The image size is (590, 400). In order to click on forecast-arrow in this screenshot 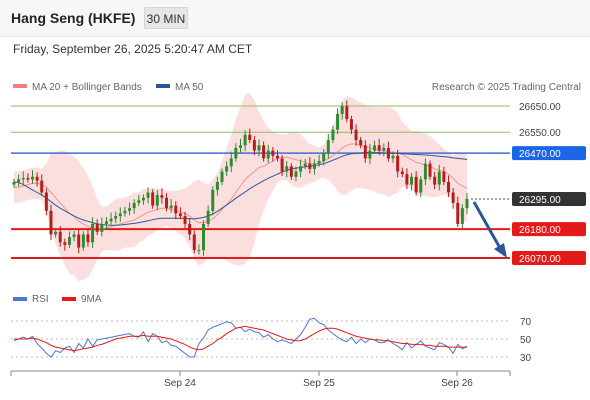, I will do `click(489, 229)`.